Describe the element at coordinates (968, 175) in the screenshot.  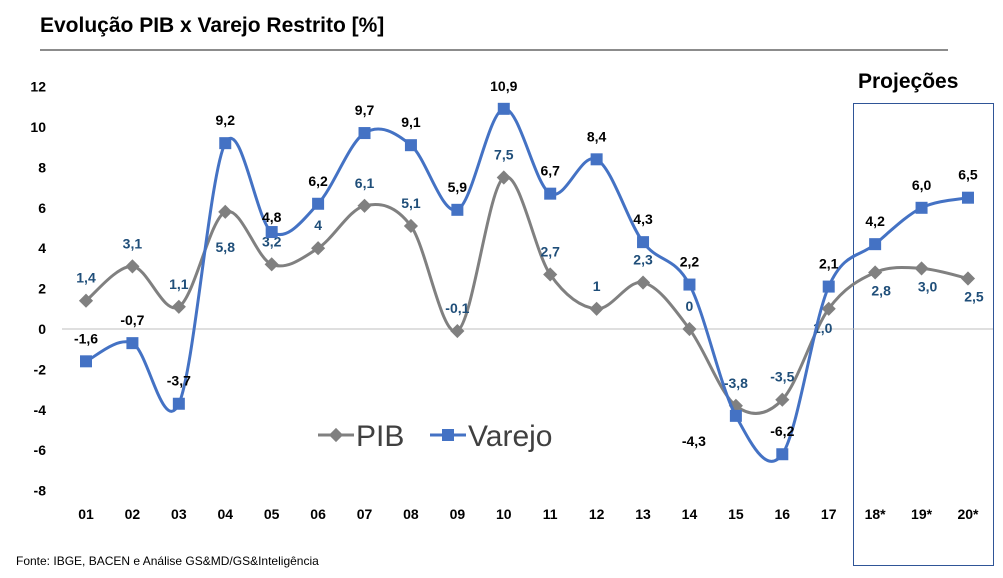
I see `data-label-varejo: 6,5` at that location.